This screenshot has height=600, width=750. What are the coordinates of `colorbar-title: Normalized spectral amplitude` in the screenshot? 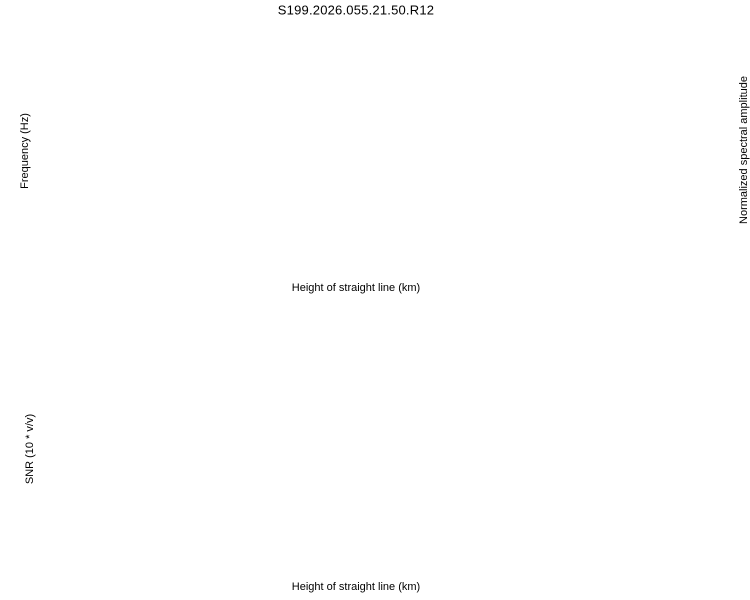 It's located at (744, 150).